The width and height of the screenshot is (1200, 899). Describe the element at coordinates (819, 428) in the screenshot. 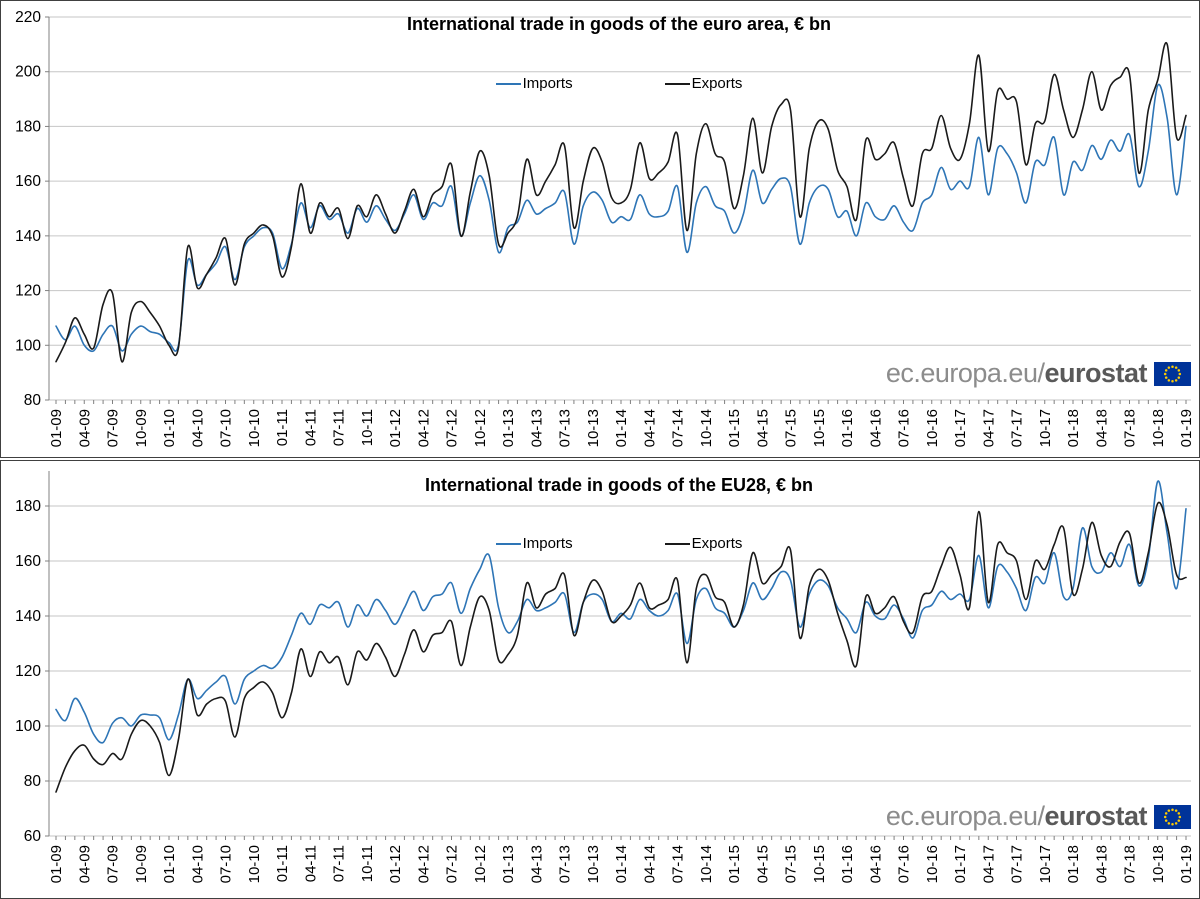

I see `x-tick-label: 10-15` at that location.